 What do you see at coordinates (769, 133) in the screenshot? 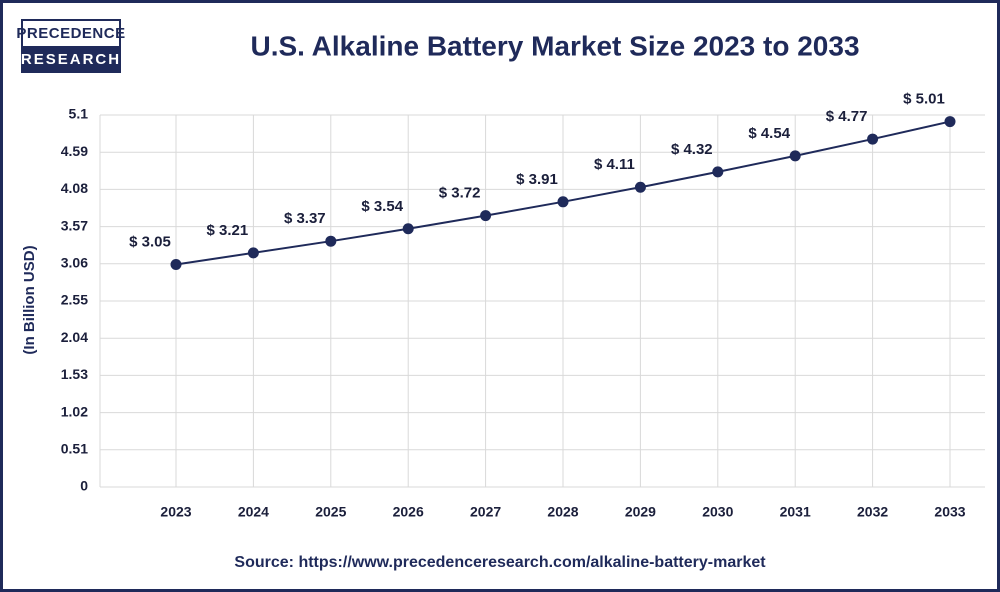
I see `value-label: $ 4.54` at bounding box center [769, 133].